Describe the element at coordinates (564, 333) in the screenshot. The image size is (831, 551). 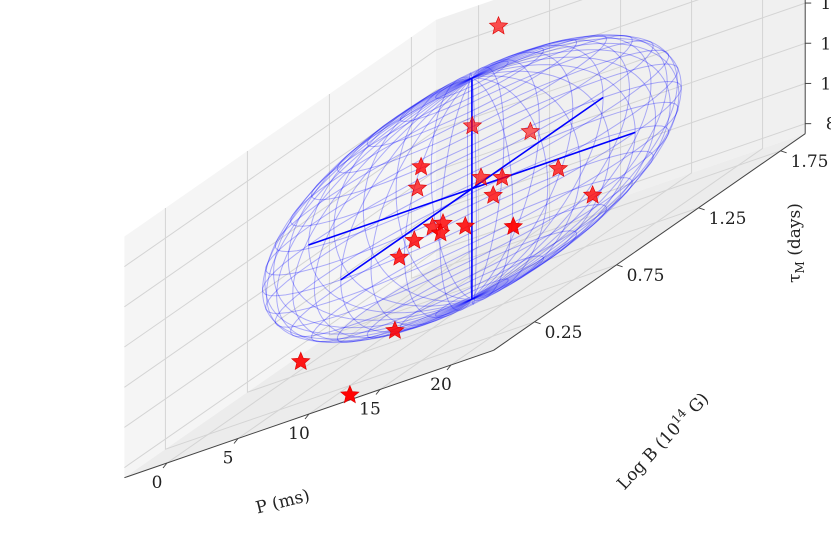
I see `y-tick-label: 0.25` at that location.